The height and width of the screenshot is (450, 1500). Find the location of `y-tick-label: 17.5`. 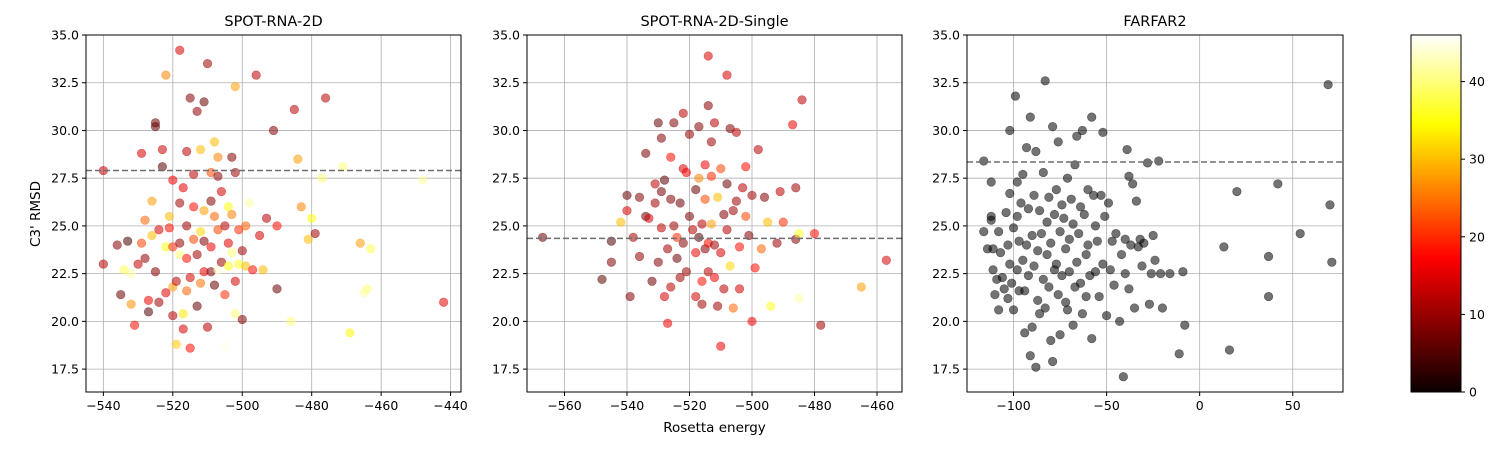

y-tick-label: 17.5 is located at coordinates (946, 369).